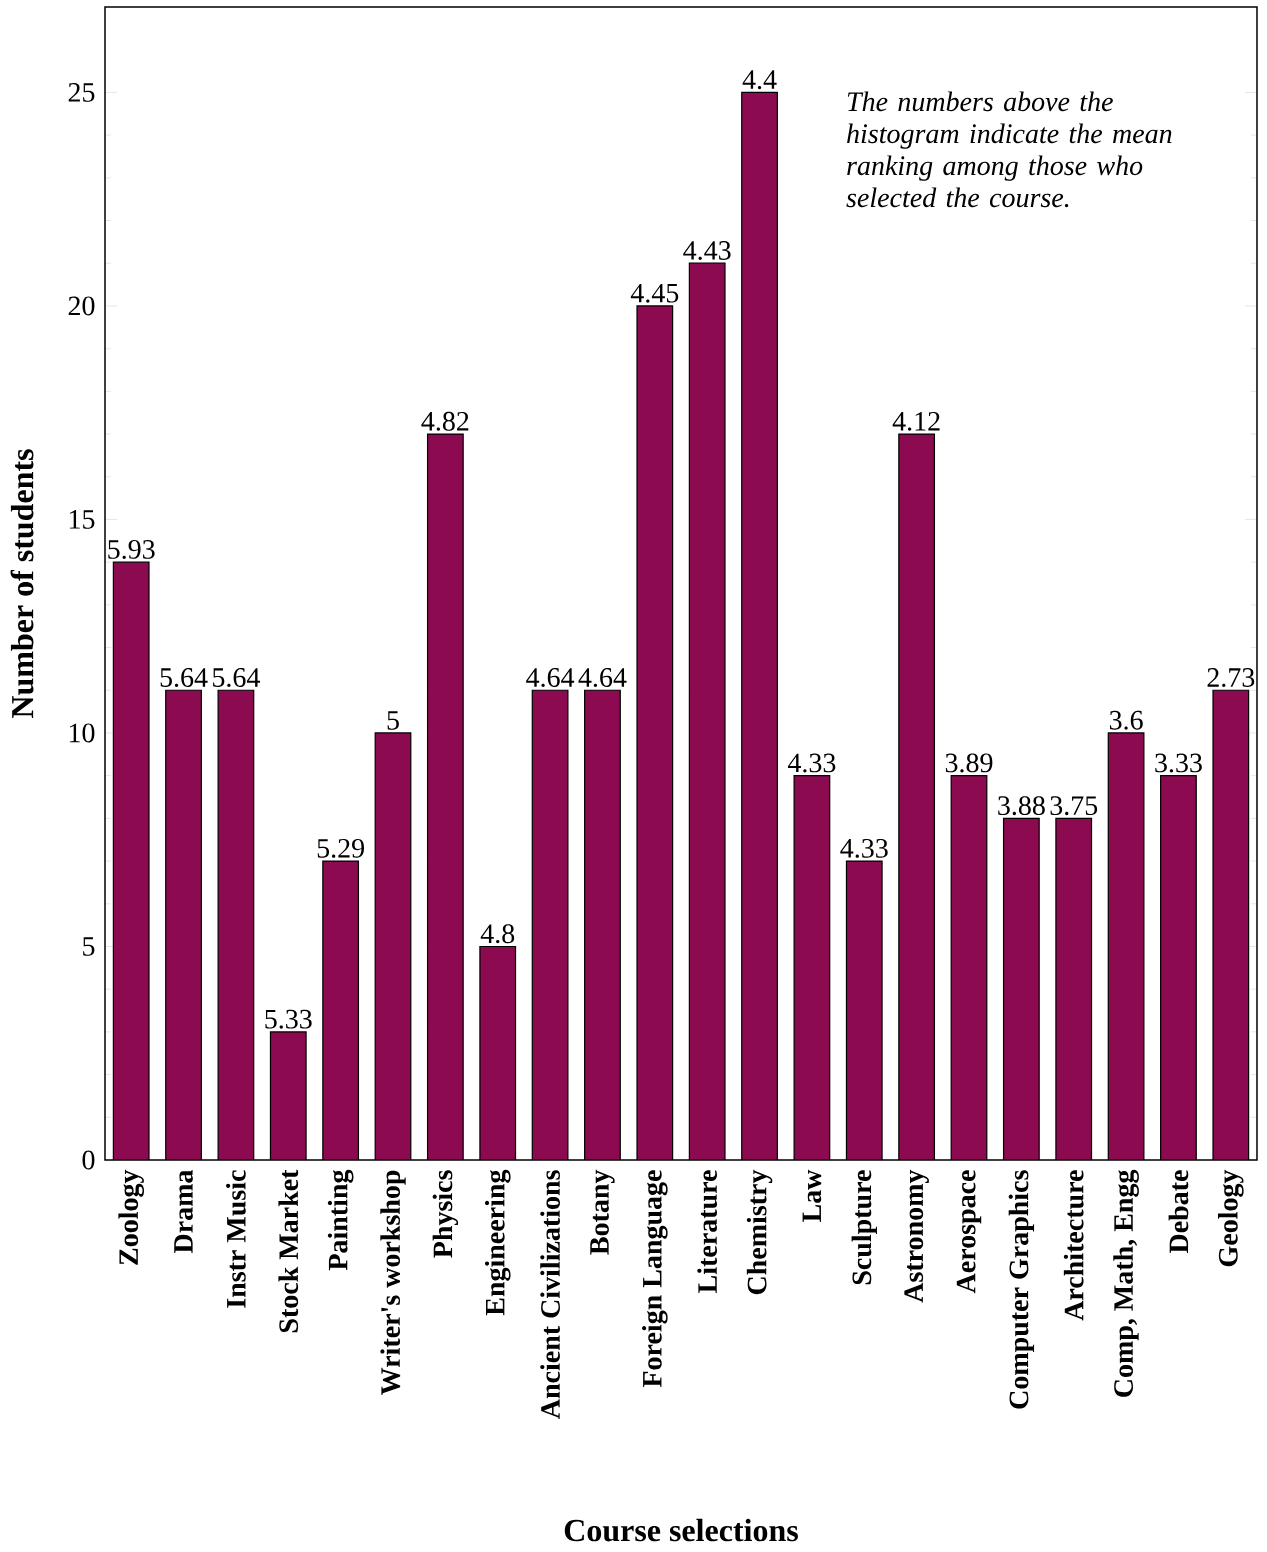 The image size is (1267, 1552). Describe the element at coordinates (969, 1232) in the screenshot. I see `x-tick-label: Aerospace` at that location.